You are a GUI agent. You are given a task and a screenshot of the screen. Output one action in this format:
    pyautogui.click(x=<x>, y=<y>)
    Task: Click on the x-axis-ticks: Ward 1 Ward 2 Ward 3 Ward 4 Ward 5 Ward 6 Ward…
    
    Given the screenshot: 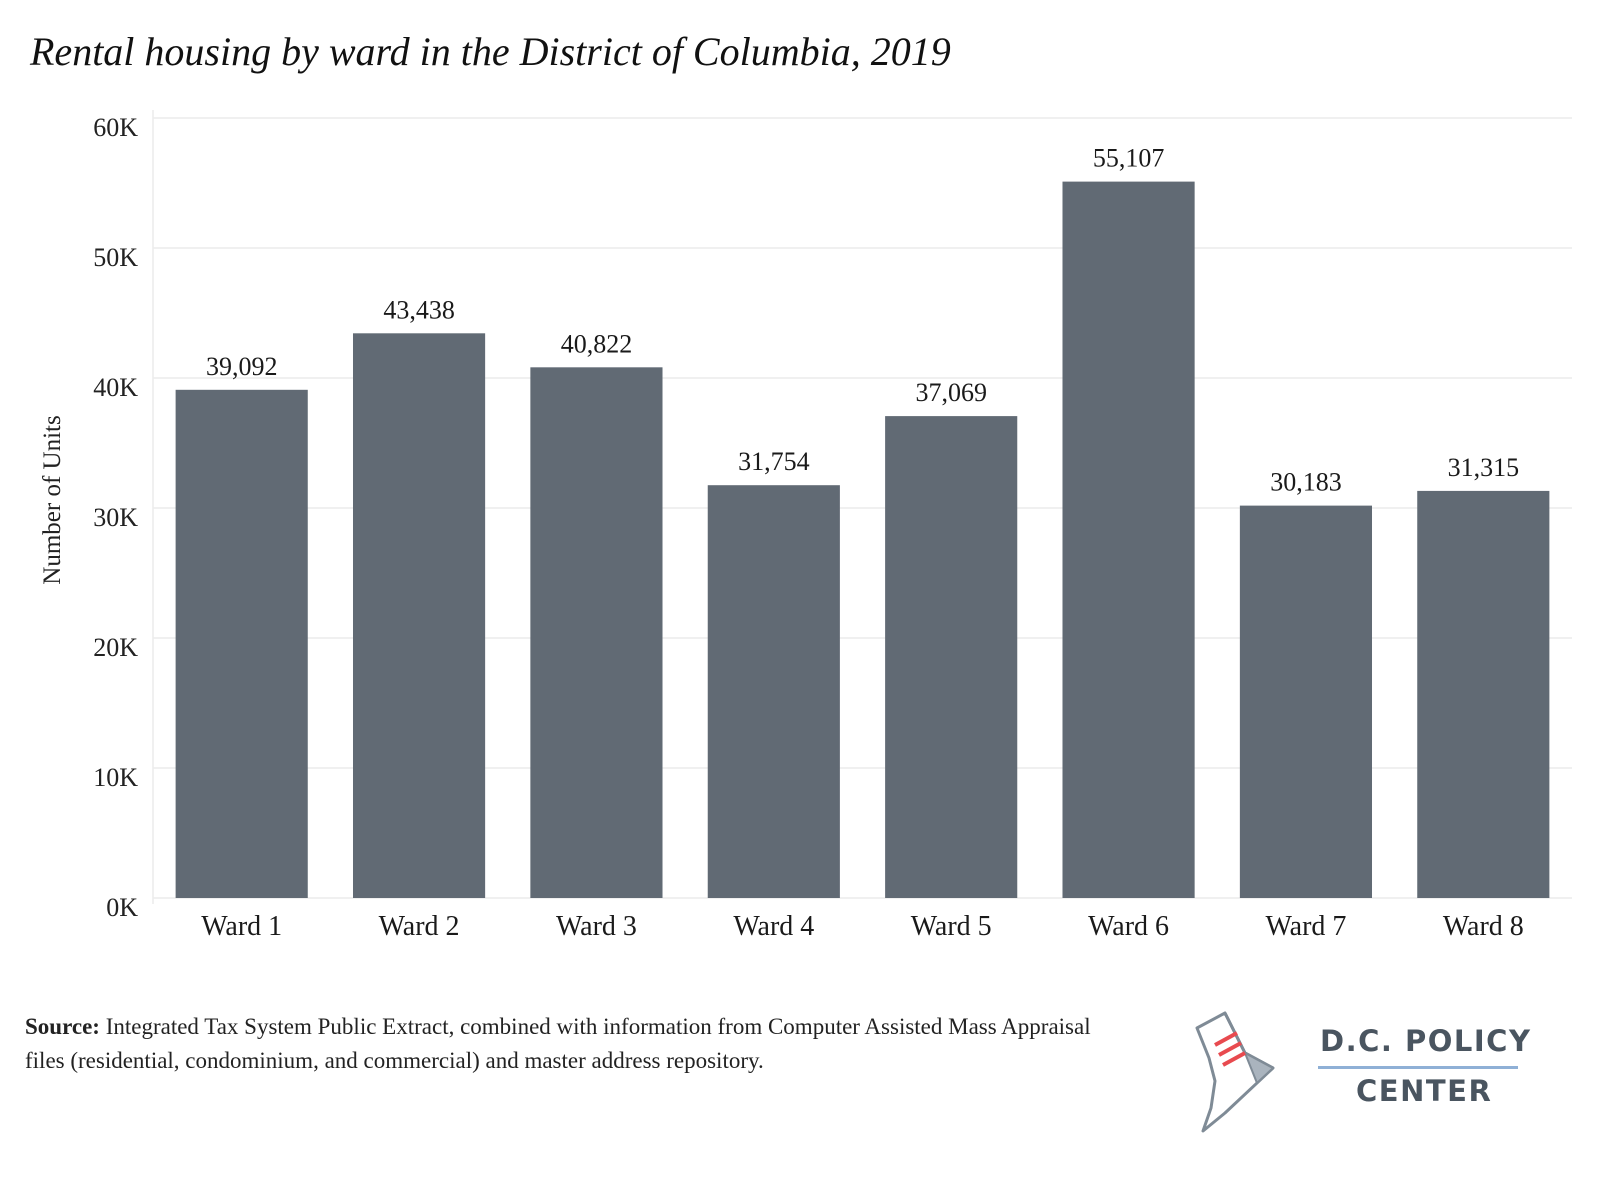 What is the action you would take?
    pyautogui.click(x=862, y=926)
    